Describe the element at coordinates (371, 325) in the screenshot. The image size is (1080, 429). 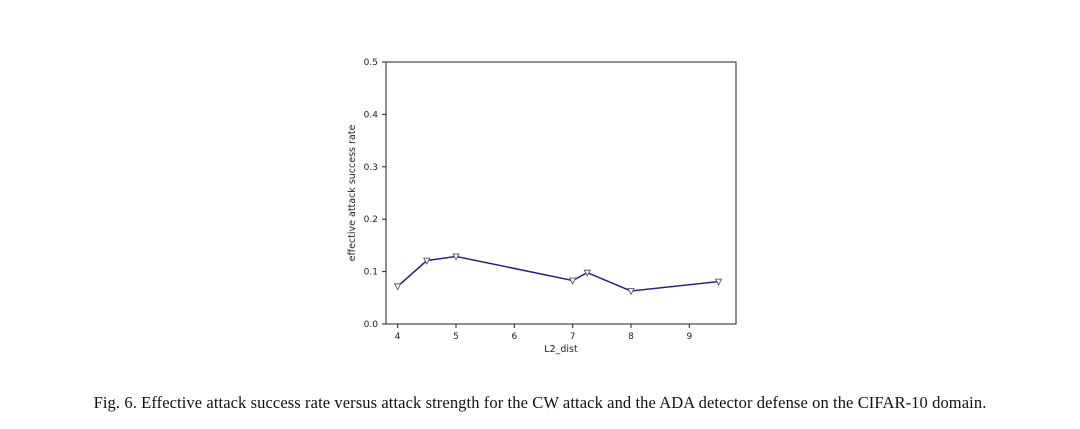
I see `y-tick-label: 0.0` at that location.